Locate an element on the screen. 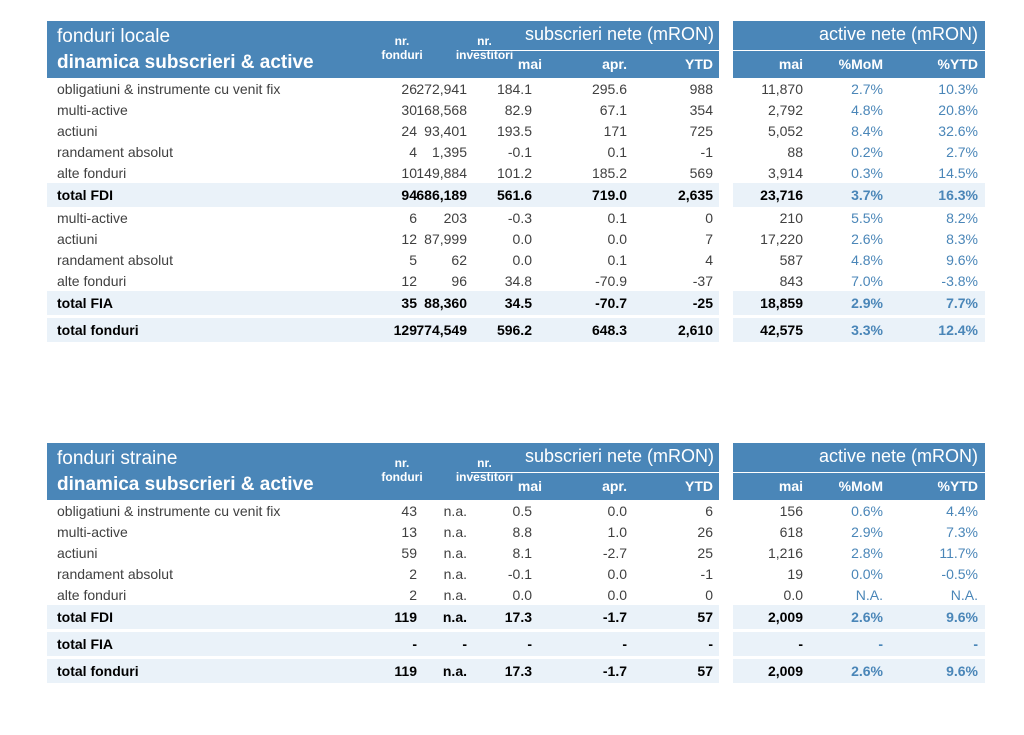 This screenshot has height=735, width=1024. cell-pytd: 7.3% is located at coordinates (962, 531).